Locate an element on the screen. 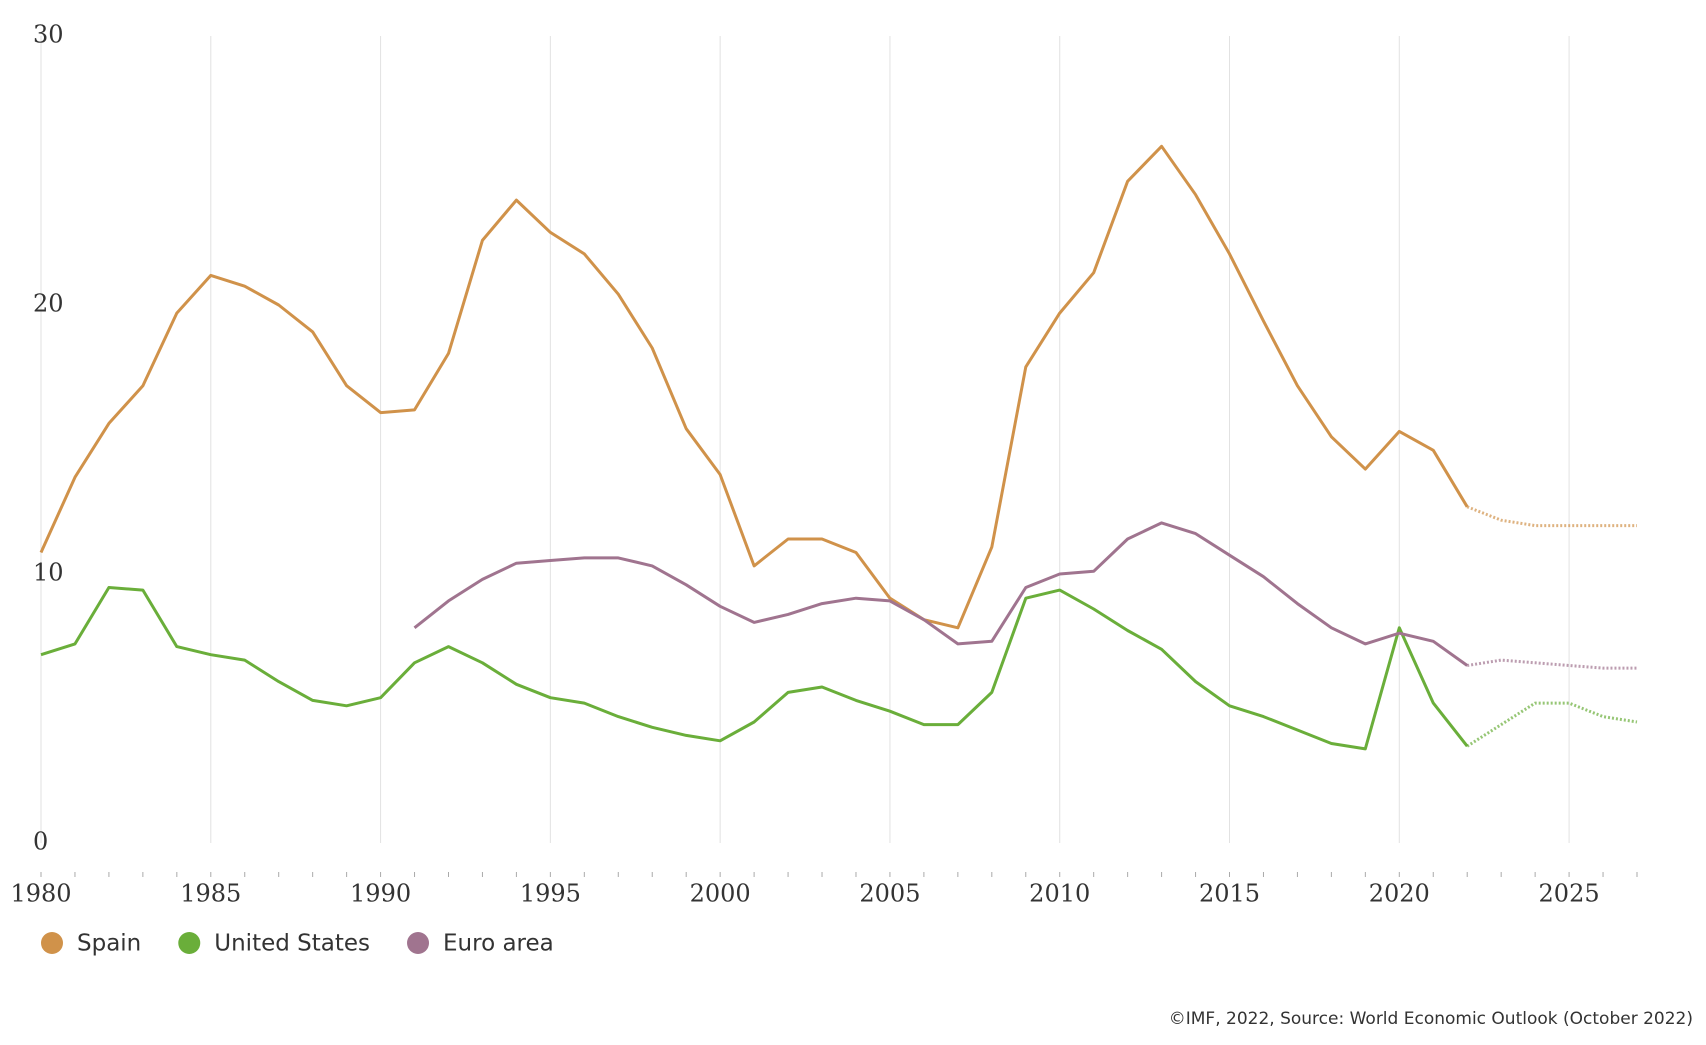  legend-label: United States is located at coordinates (292, 944).